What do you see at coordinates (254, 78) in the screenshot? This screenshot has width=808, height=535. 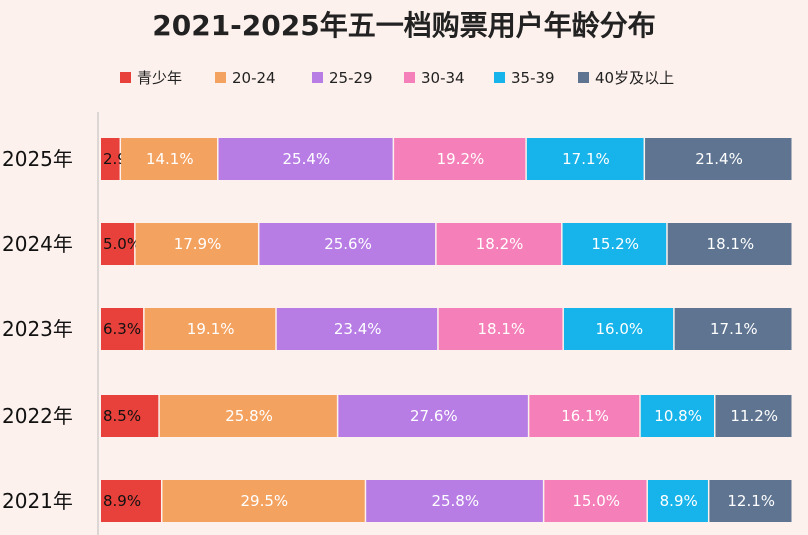 I see `legend-label: 20-24` at bounding box center [254, 78].